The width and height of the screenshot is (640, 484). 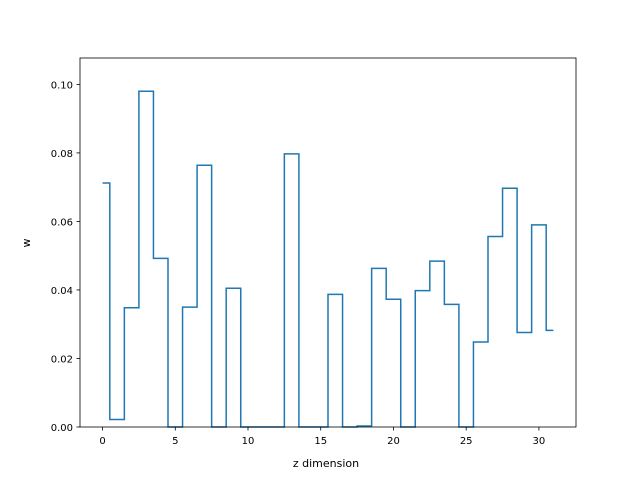 I want to click on y-tick-label: 0.10, so click(x=62, y=85).